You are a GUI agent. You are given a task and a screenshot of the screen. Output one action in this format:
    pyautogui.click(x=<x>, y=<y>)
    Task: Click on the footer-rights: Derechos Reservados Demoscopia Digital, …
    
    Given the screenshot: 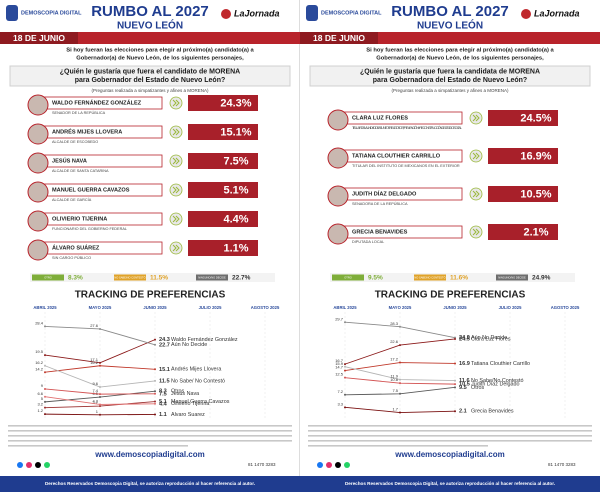 What is the action you would take?
    pyautogui.click(x=450, y=483)
    